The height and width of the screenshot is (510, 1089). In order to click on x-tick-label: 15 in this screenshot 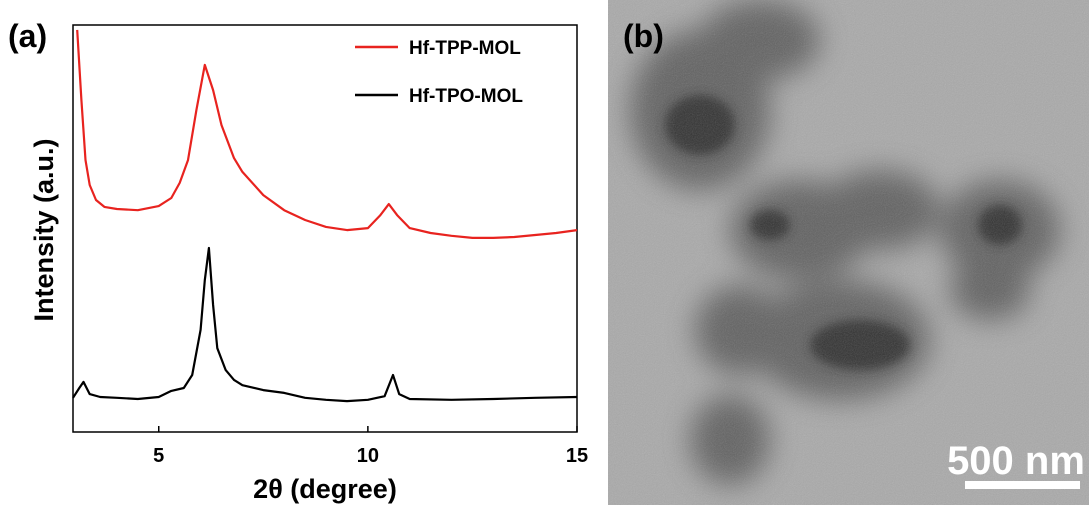, I will do `click(577, 456)`.